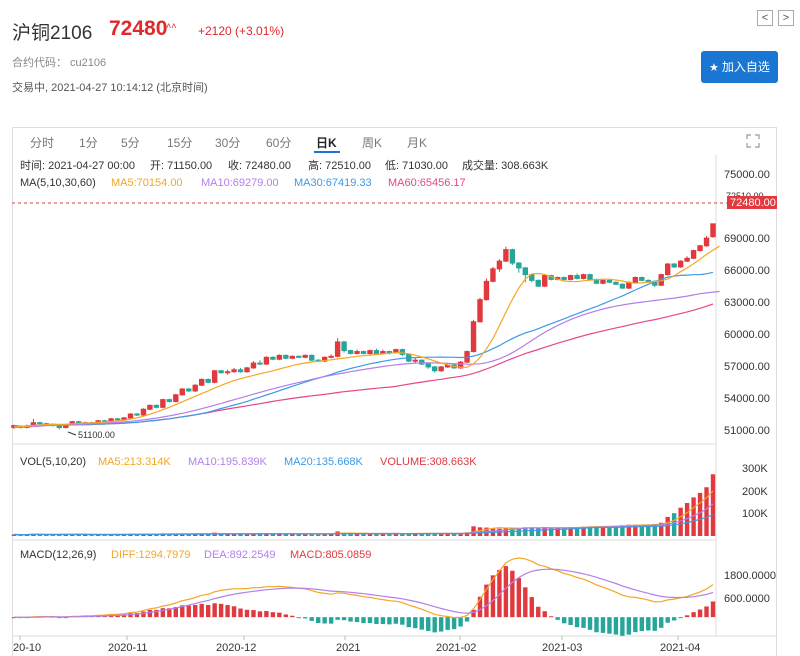  I want to click on vol-ma5-legend: MA5:213.314K, so click(134, 462).